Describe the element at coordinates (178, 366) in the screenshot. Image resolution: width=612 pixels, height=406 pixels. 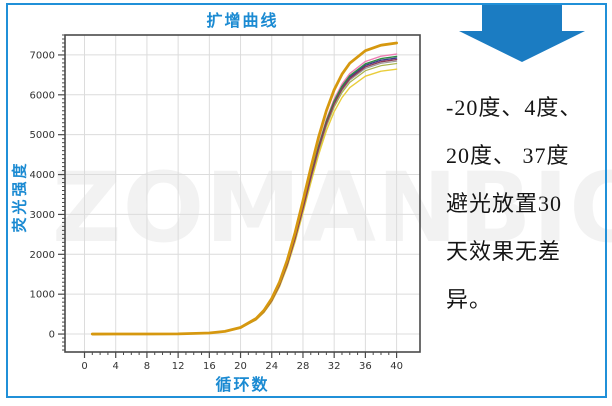
I see `svg-text: 12` at that location.